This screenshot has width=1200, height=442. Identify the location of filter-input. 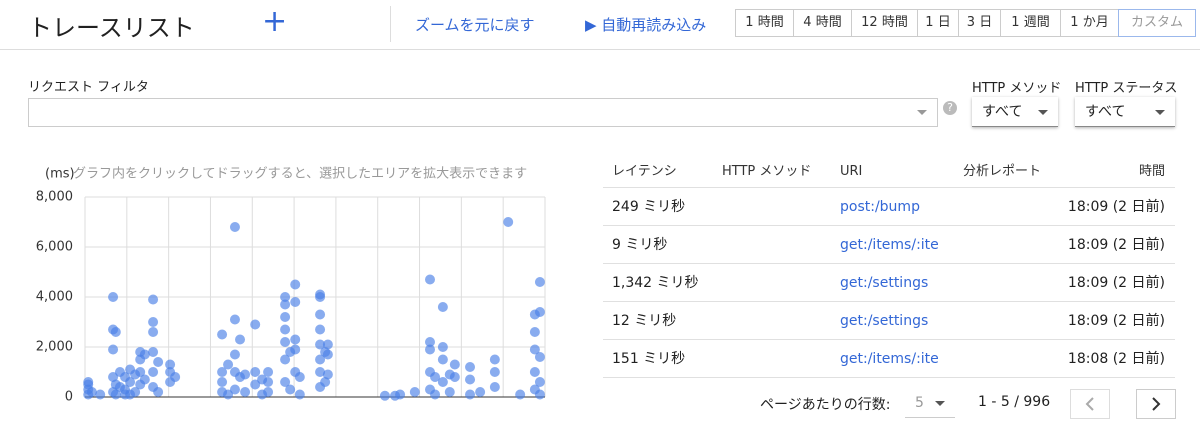
(483, 112).